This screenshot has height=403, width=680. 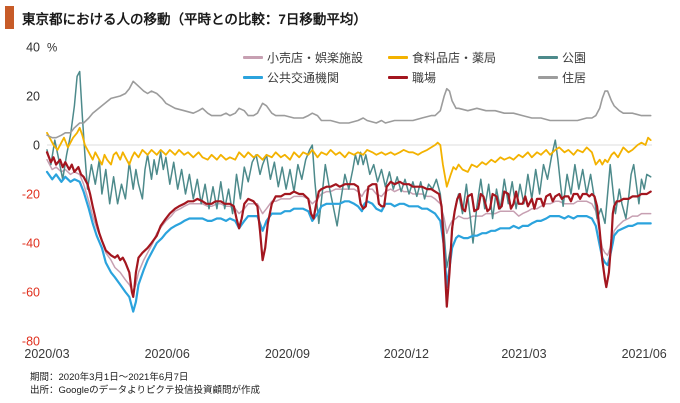 What do you see at coordinates (454, 57) in the screenshot?
I see `legend-label: 食料品店・薬局` at bounding box center [454, 57].